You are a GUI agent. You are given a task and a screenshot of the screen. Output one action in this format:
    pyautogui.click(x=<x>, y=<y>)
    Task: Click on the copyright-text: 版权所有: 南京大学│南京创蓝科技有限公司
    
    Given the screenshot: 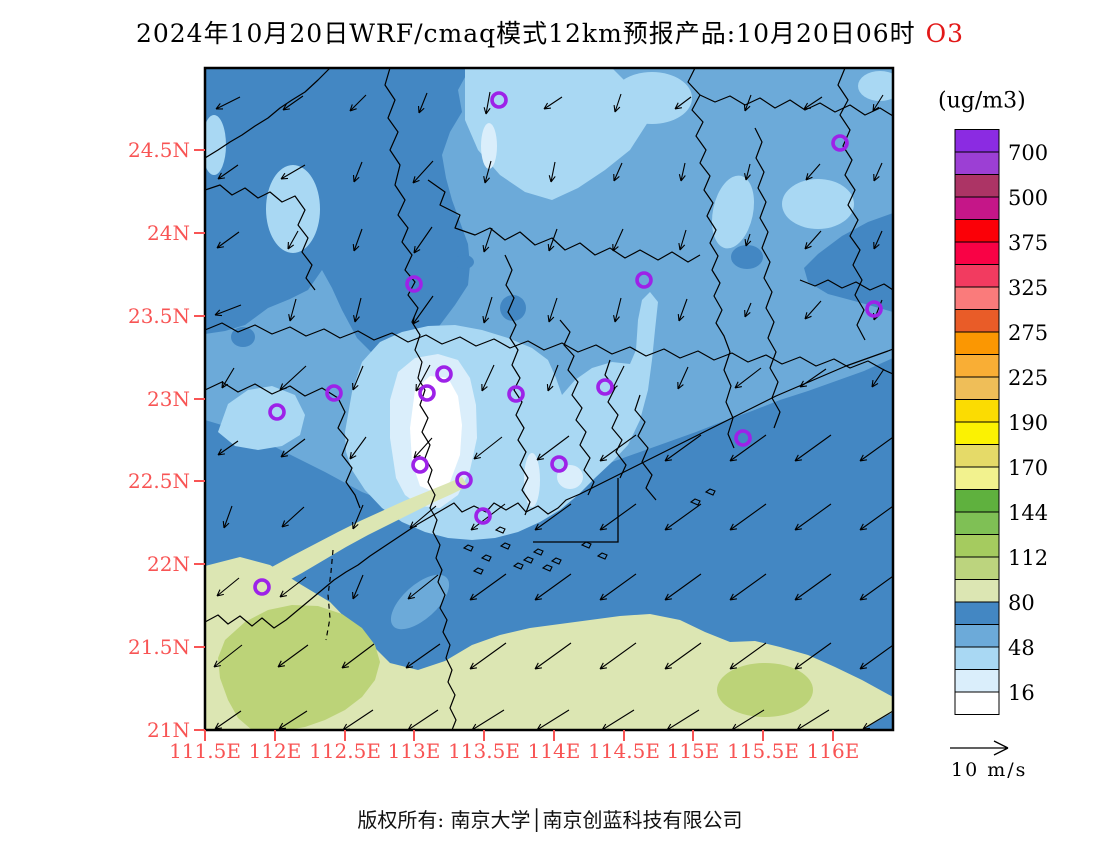 What is the action you would take?
    pyautogui.click(x=550, y=820)
    